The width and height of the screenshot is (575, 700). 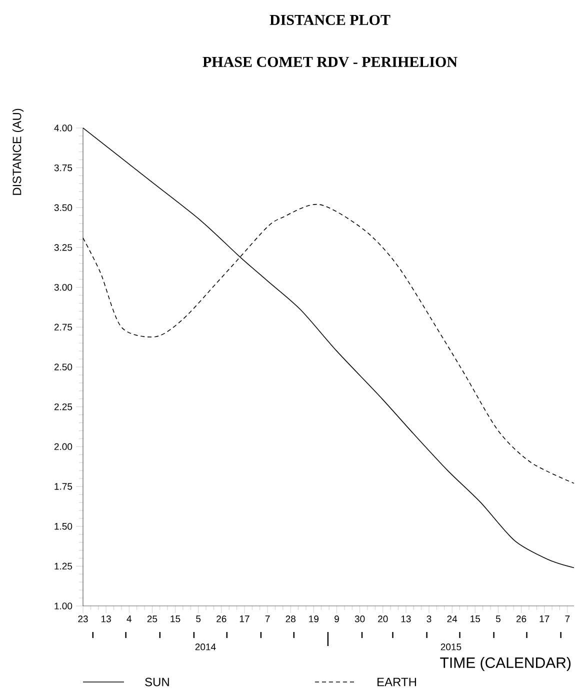 I want to click on y-tick-label: 3.25, so click(x=63, y=247).